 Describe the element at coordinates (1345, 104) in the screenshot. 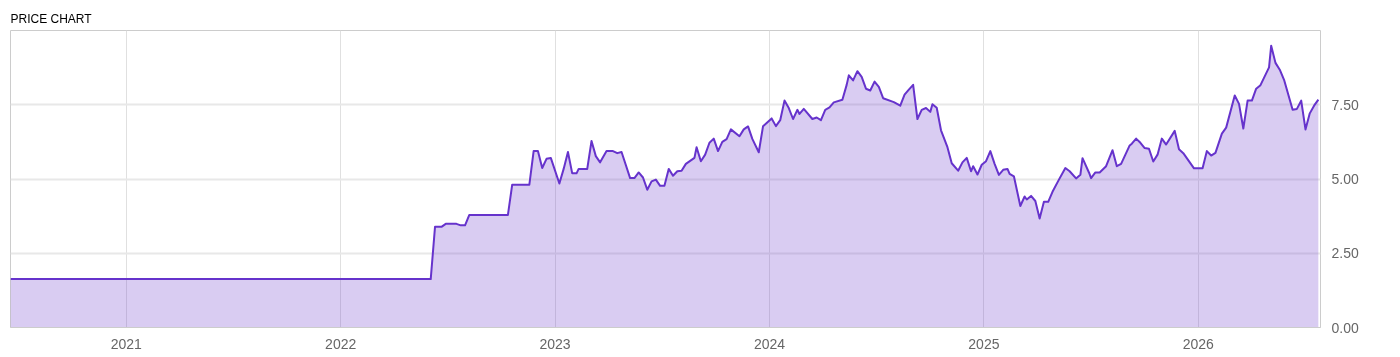

I see `y-tick-label: 7.50` at that location.